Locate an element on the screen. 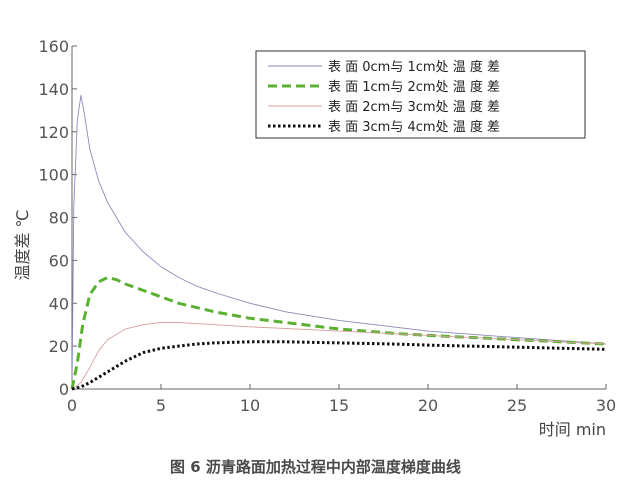  x-tick-label: 0 is located at coordinates (72, 405).